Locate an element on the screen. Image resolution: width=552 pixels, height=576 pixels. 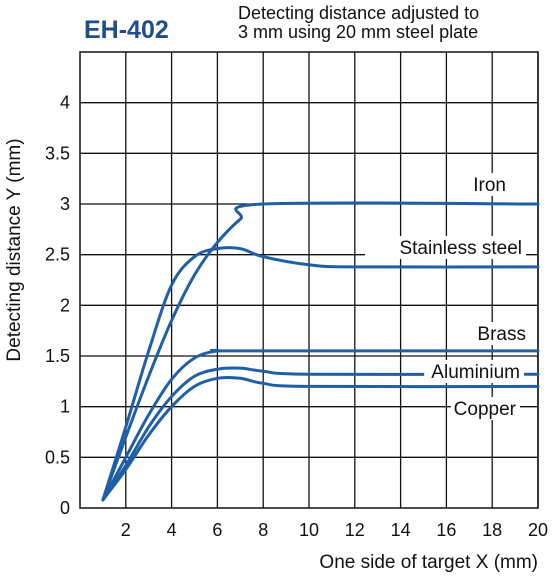
series-label-copper: Copper is located at coordinates (485, 409).